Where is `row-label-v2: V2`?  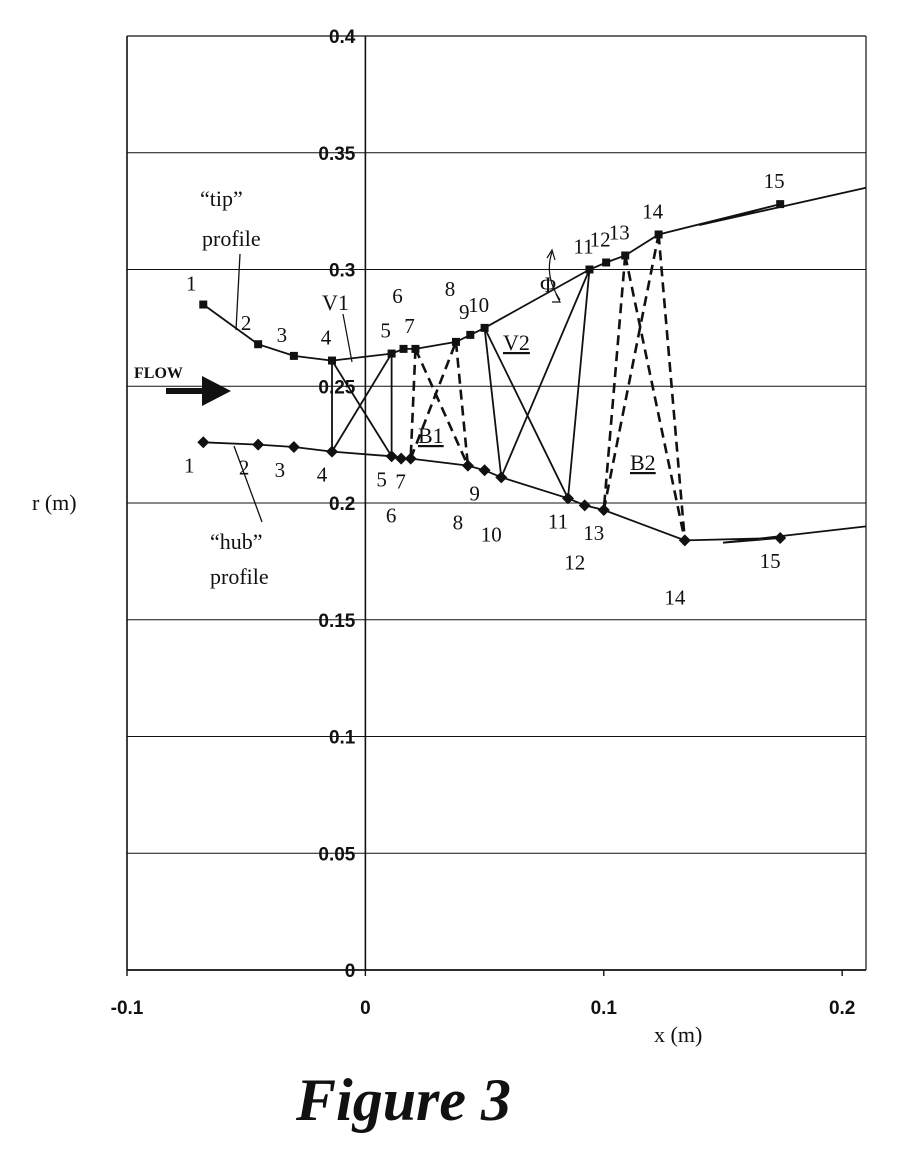
row-label-v2: V2 is located at coordinates (516, 342).